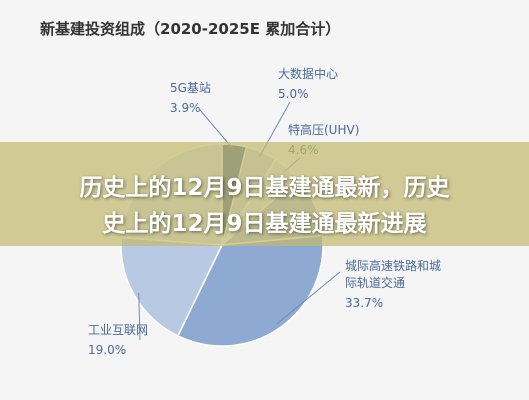  Describe the element at coordinates (190, 88) in the screenshot. I see `slice-label: 5G基站` at that location.